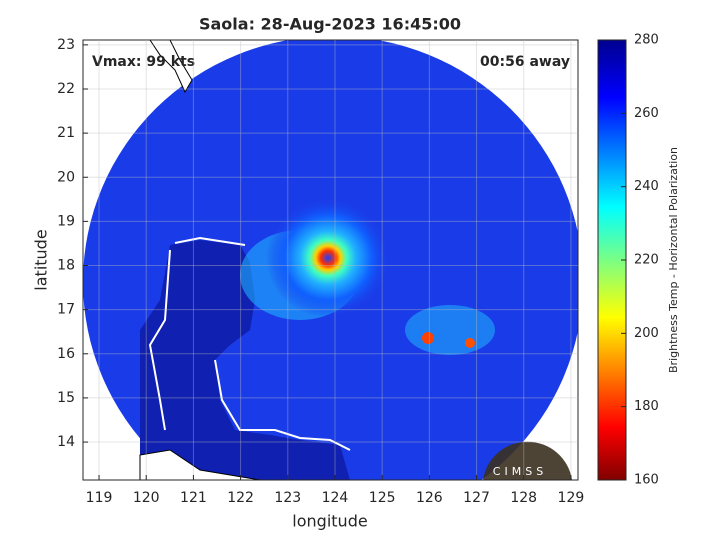 Image resolution: width=720 pixels, height=544 pixels. What do you see at coordinates (193, 498) in the screenshot?
I see `x-tick-label: 121` at bounding box center [193, 498].